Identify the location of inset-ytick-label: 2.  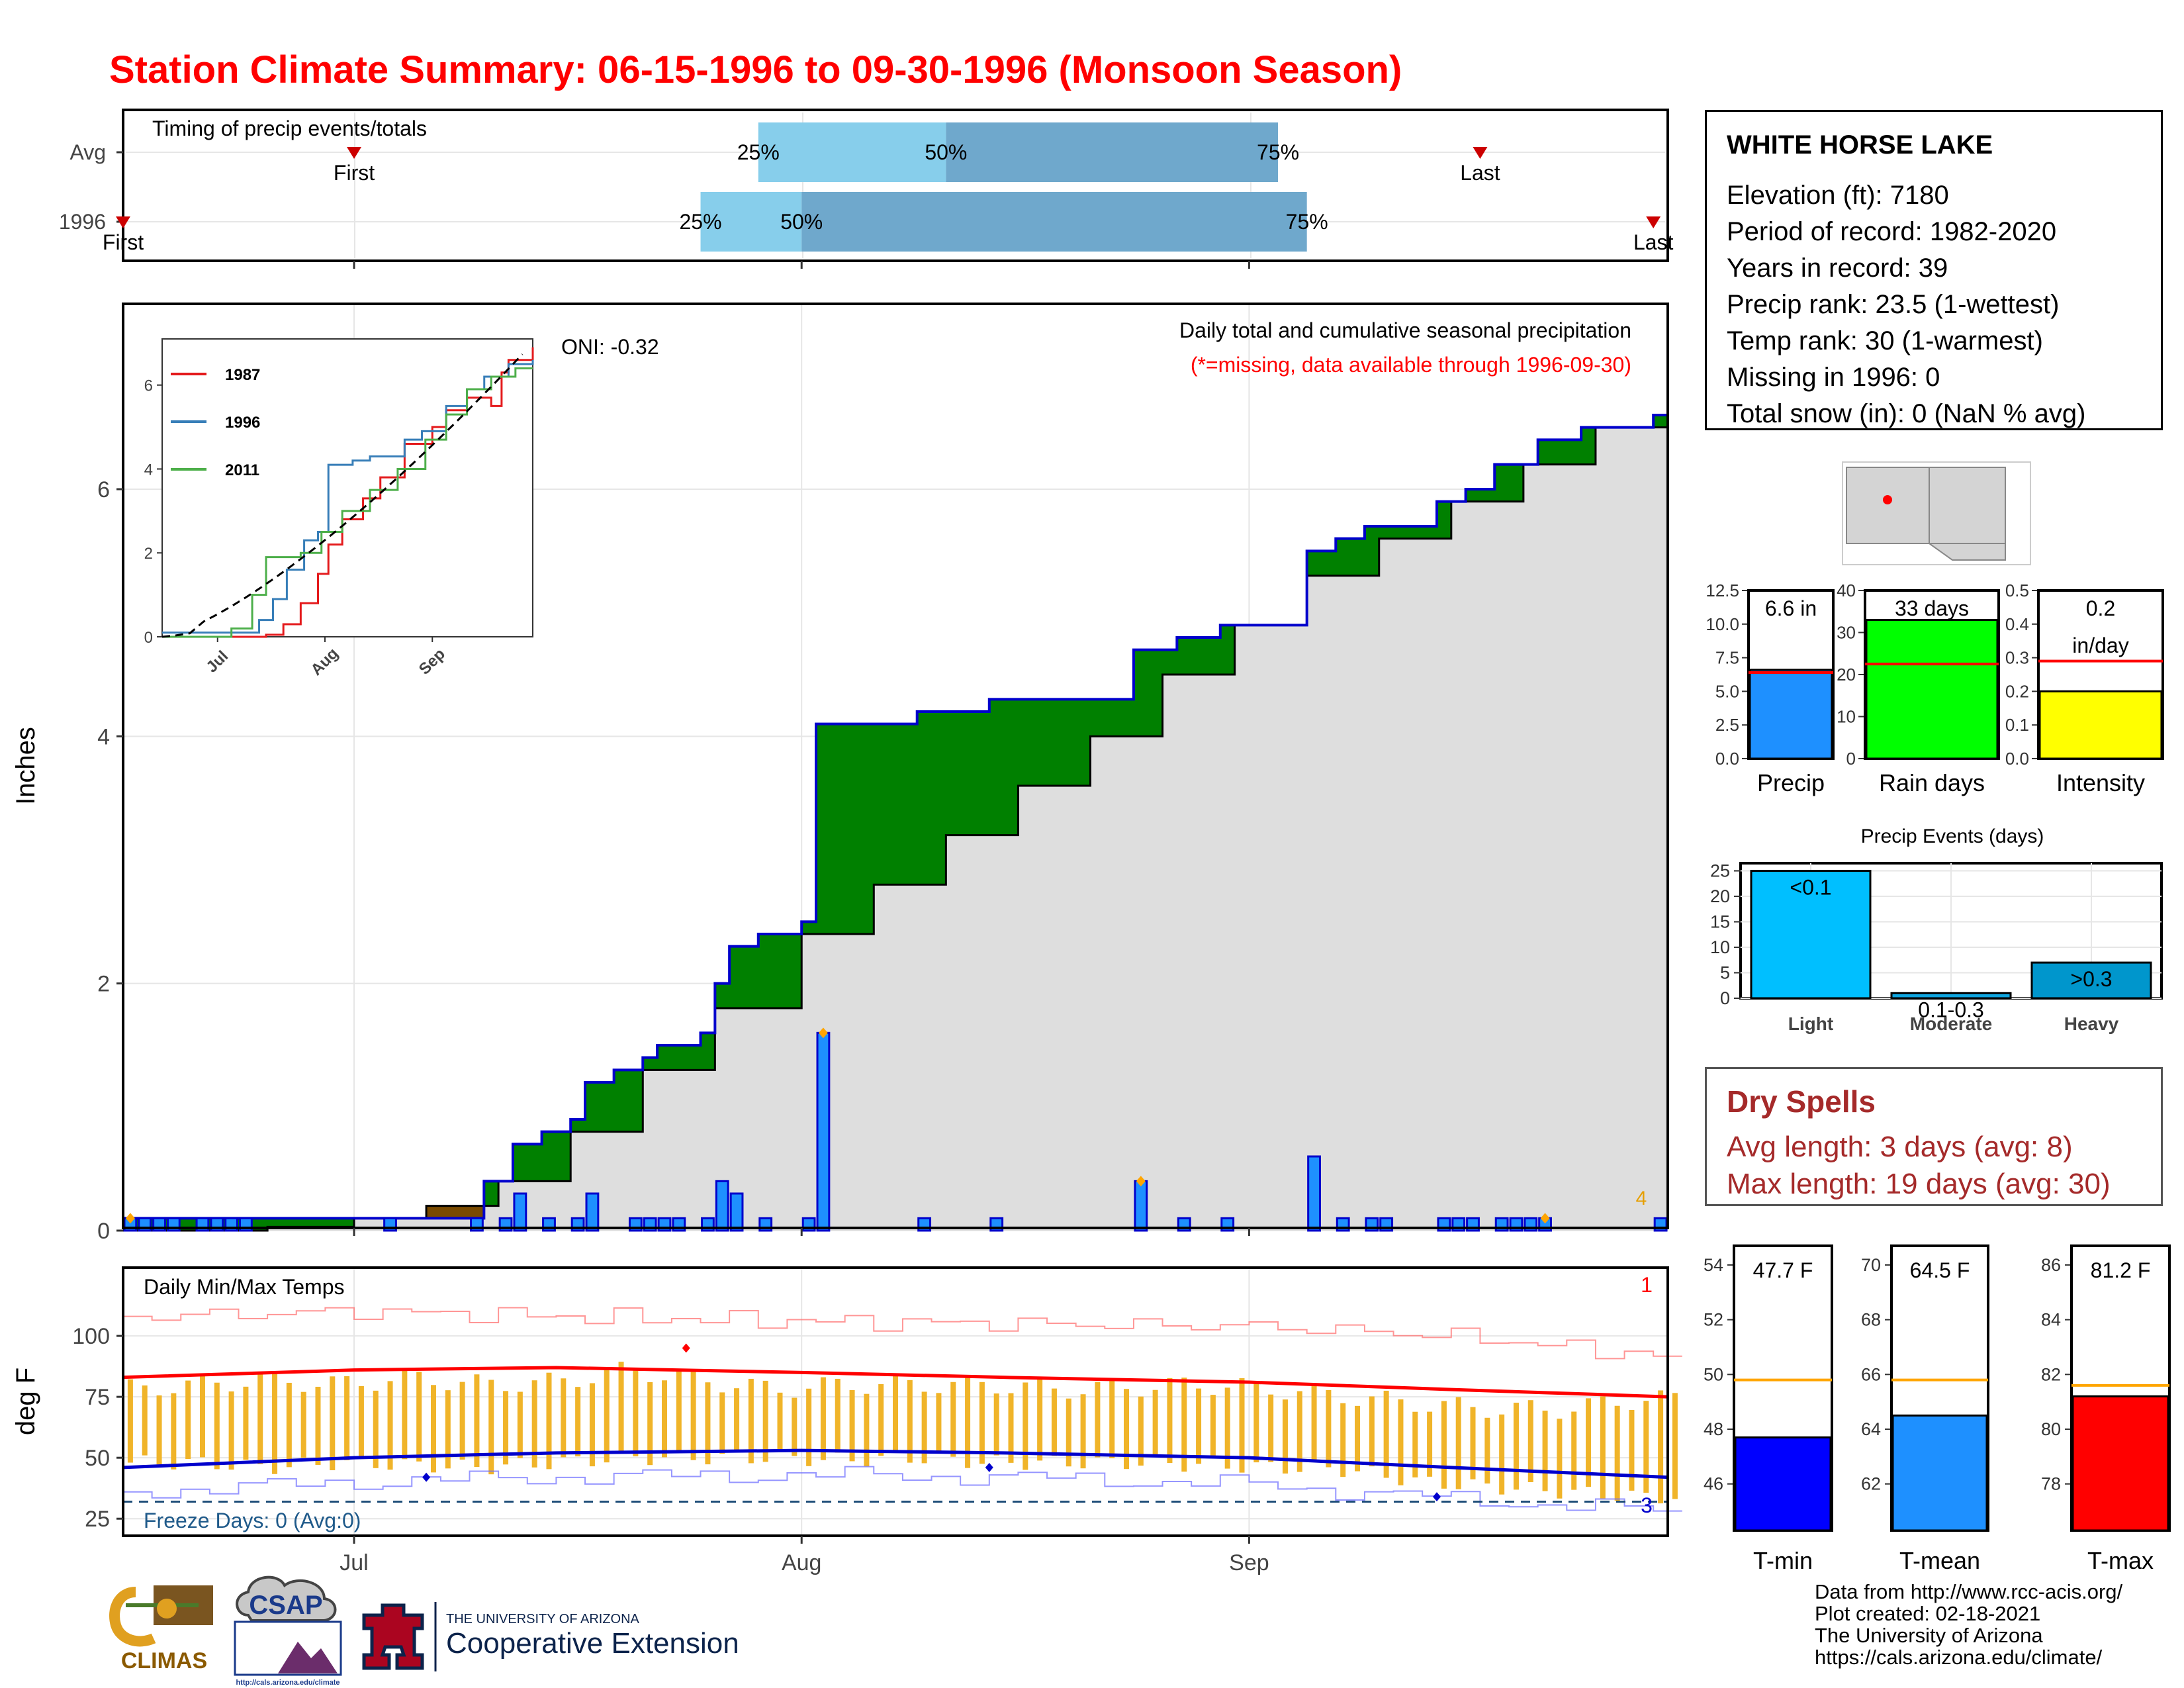
(148, 554).